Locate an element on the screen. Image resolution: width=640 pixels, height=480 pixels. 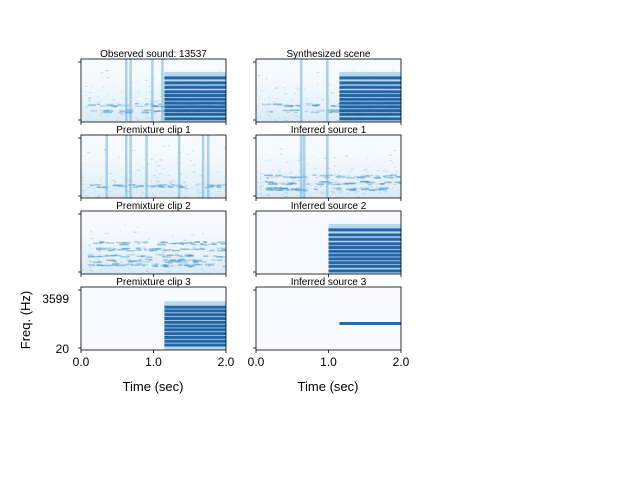
spectrogram-panel: Inferred source 1 is located at coordinates (327, 163).